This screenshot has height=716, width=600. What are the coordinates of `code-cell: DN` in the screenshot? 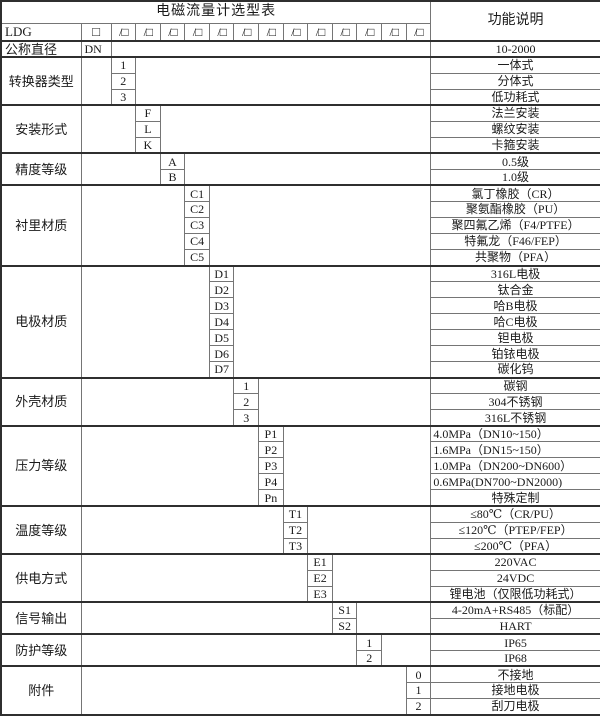 It's located at (96, 49).